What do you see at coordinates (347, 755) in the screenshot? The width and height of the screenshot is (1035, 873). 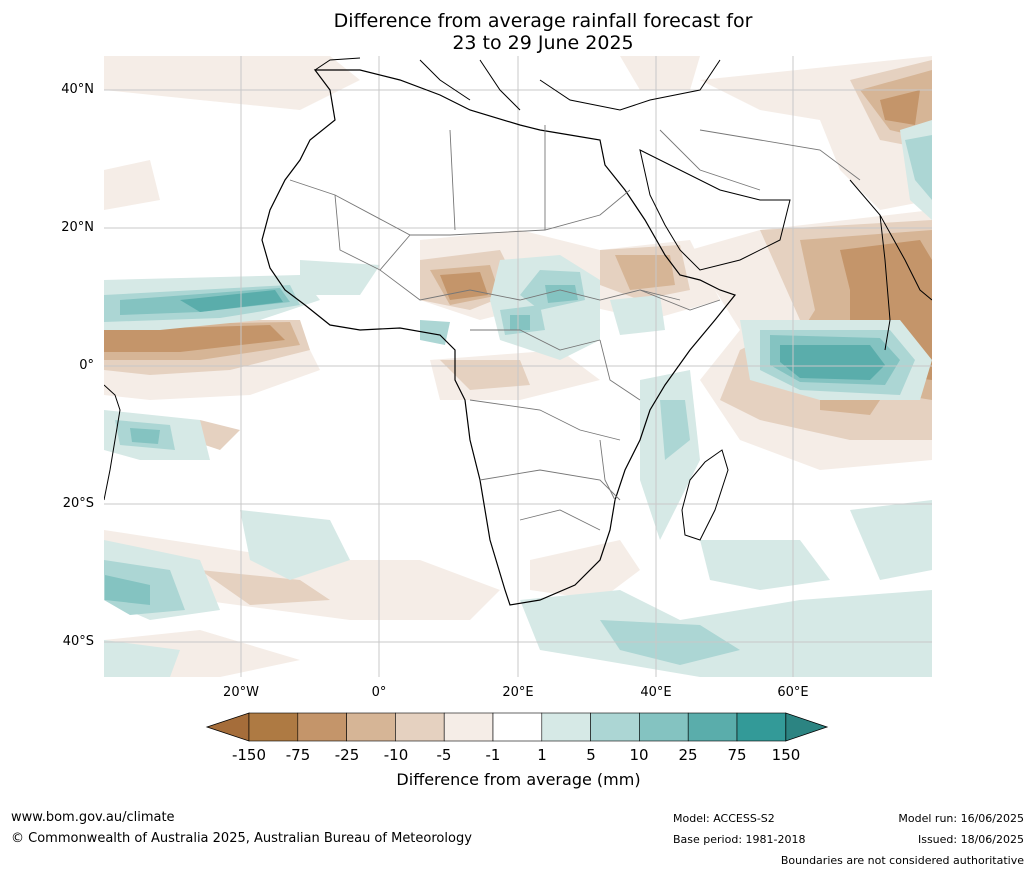 I see `colorbar-label: -25` at bounding box center [347, 755].